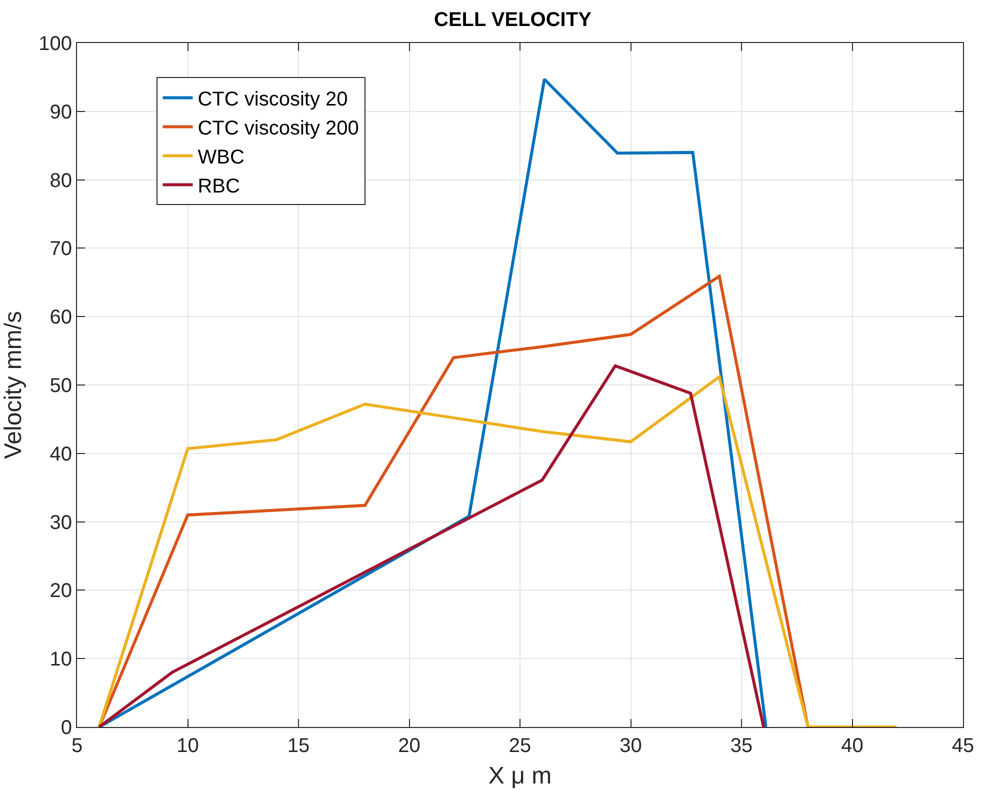 Image resolution: width=986 pixels, height=812 pixels. I want to click on x-tick-label: 35, so click(741, 746).